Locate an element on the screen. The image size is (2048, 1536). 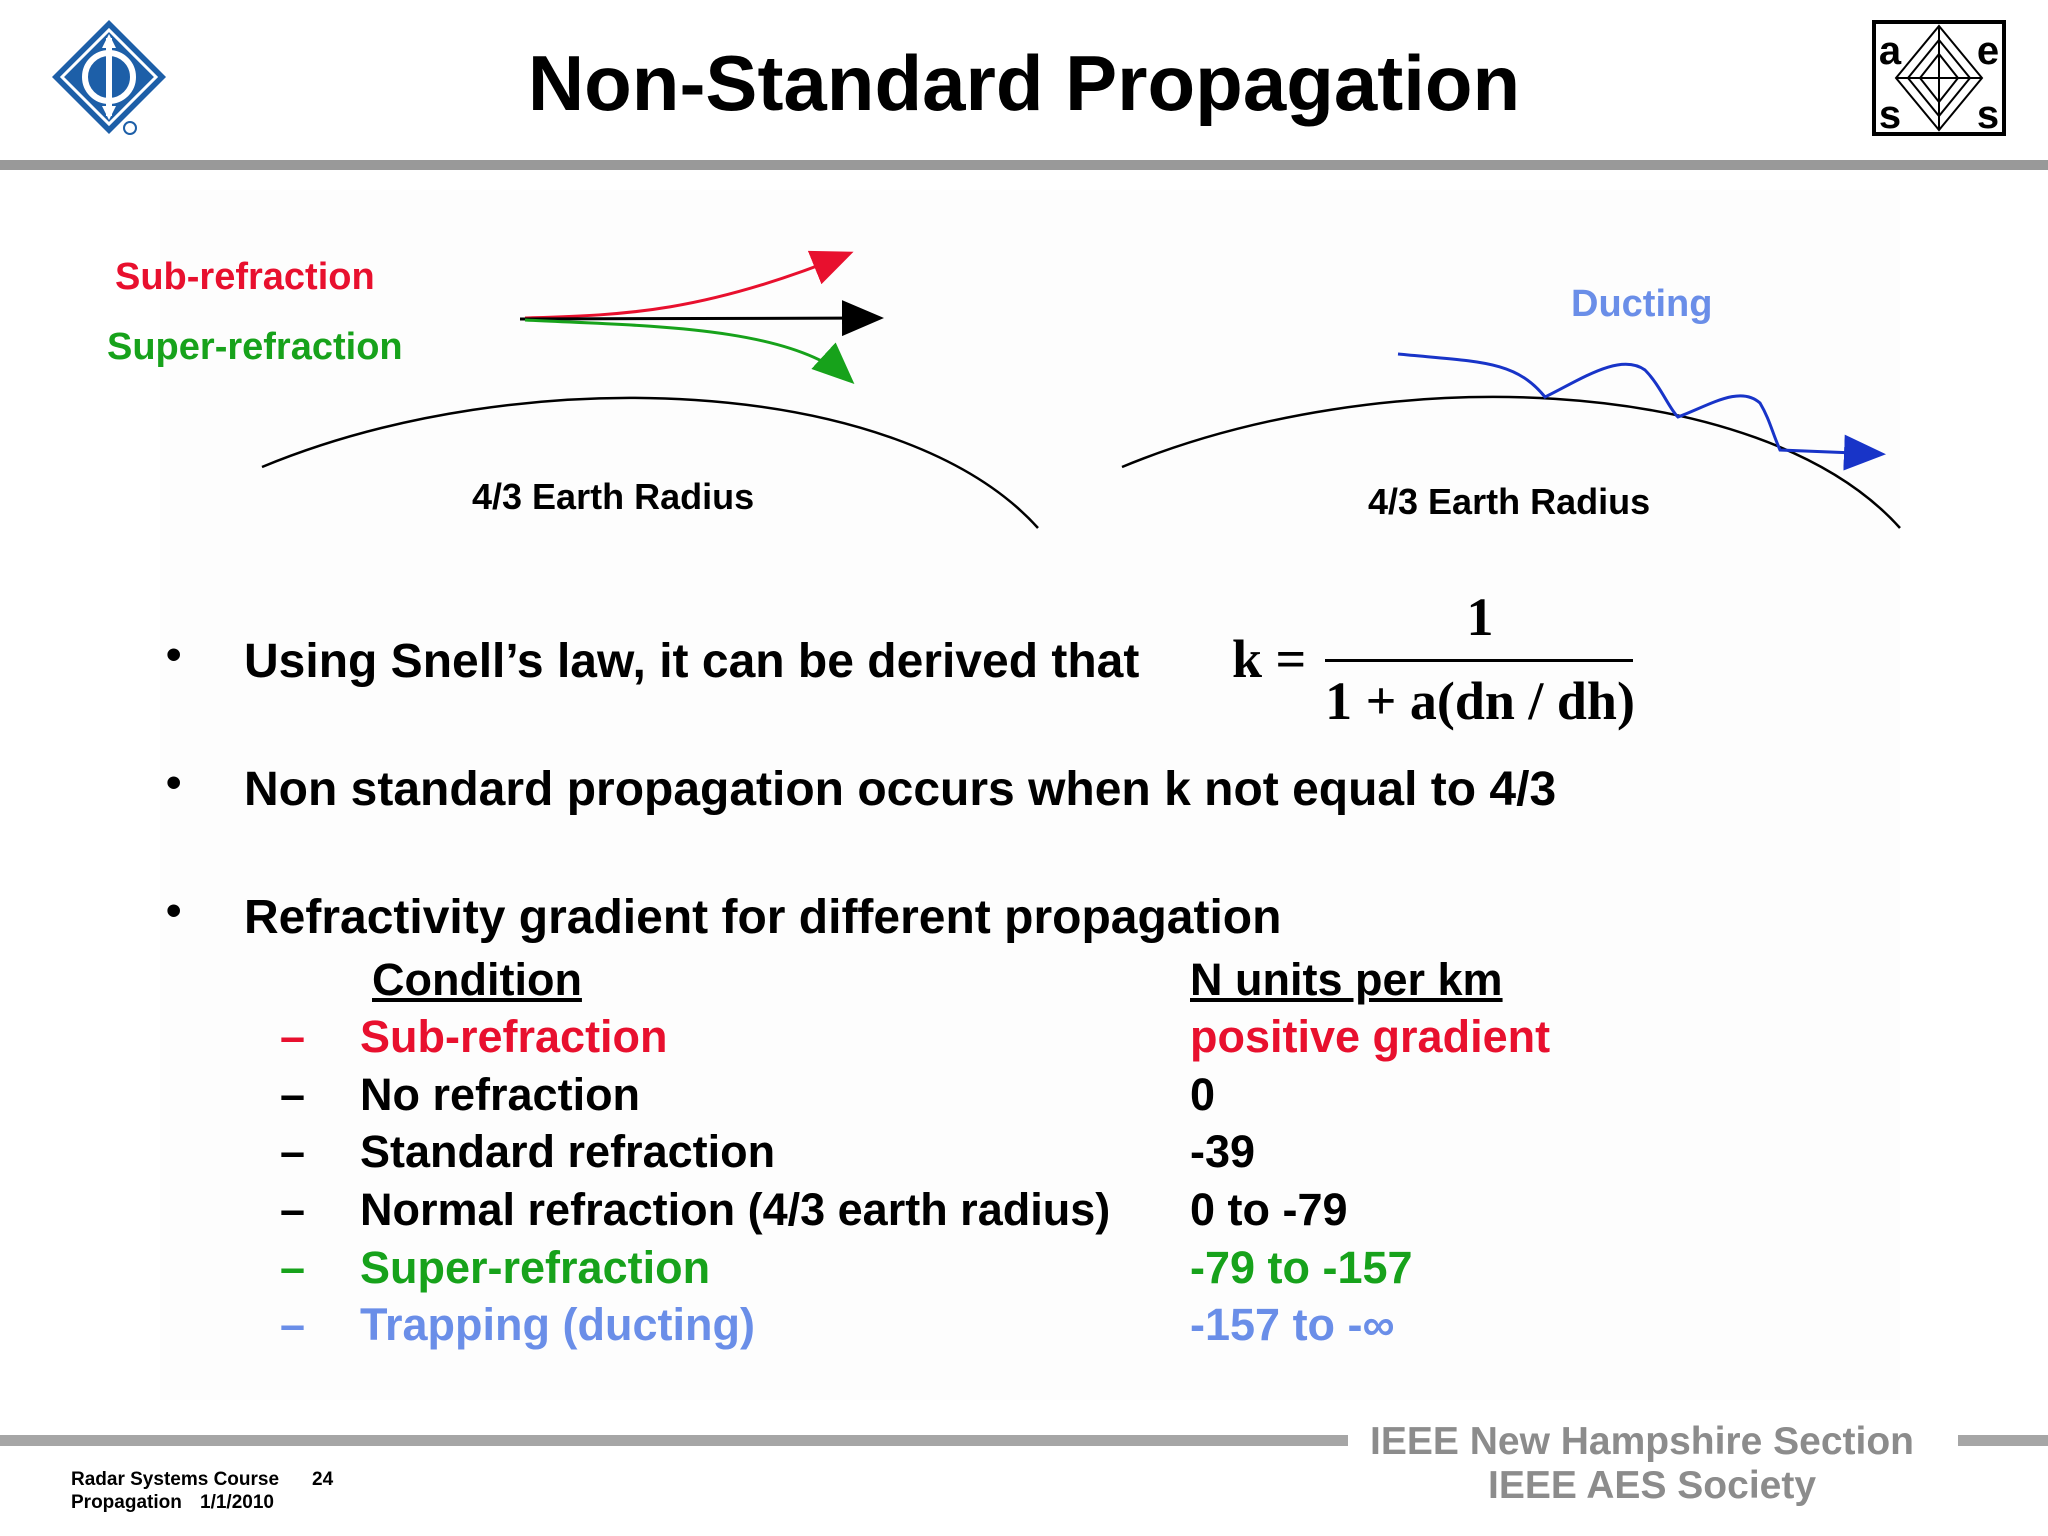
slide-title: Non-Standard Propagation is located at coordinates (1024, 83).